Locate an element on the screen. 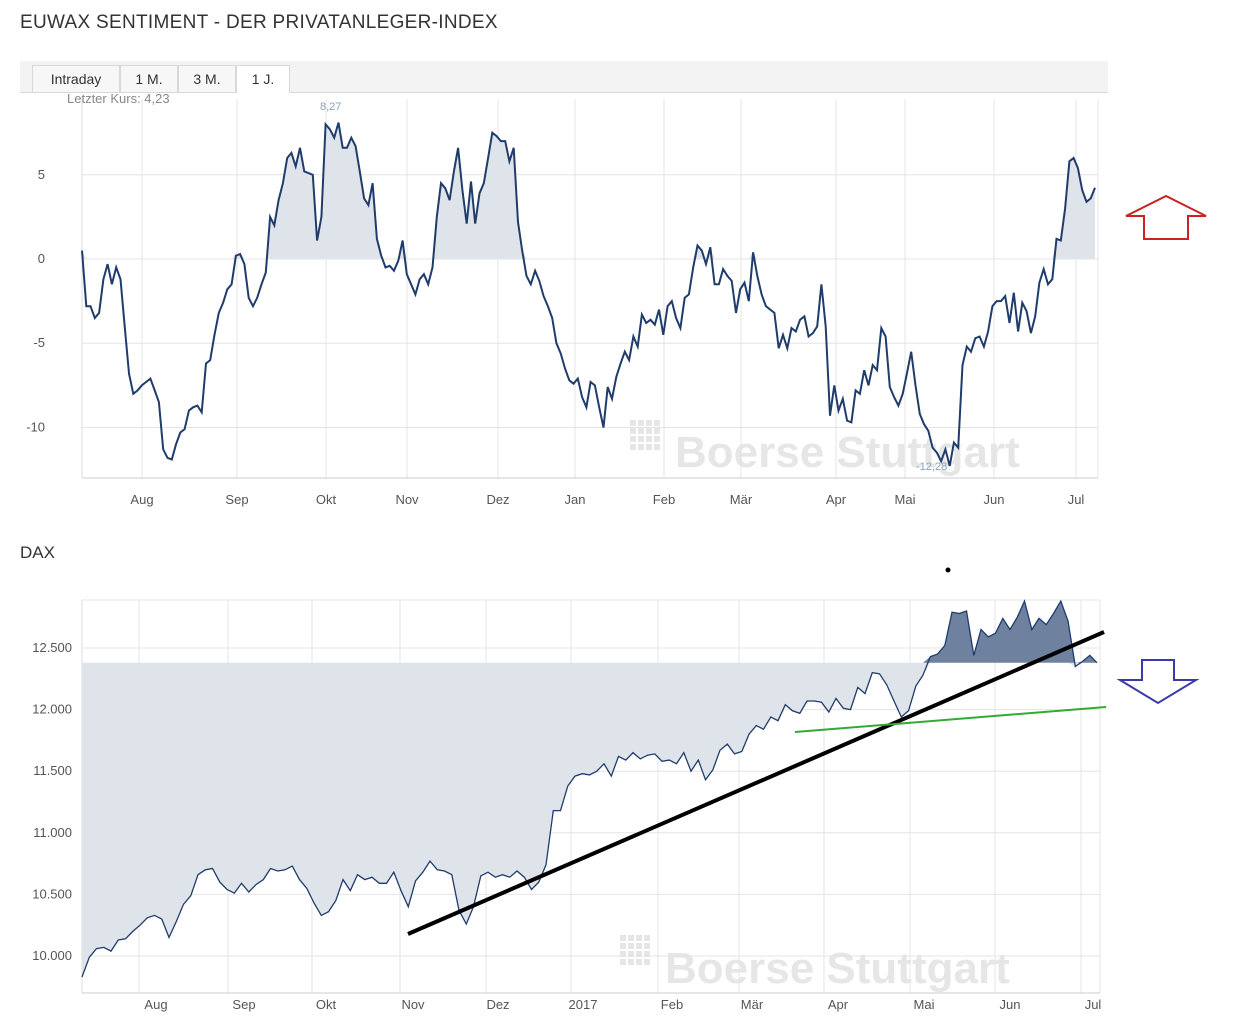  min-value-label: -12,28 is located at coordinates (931, 467).